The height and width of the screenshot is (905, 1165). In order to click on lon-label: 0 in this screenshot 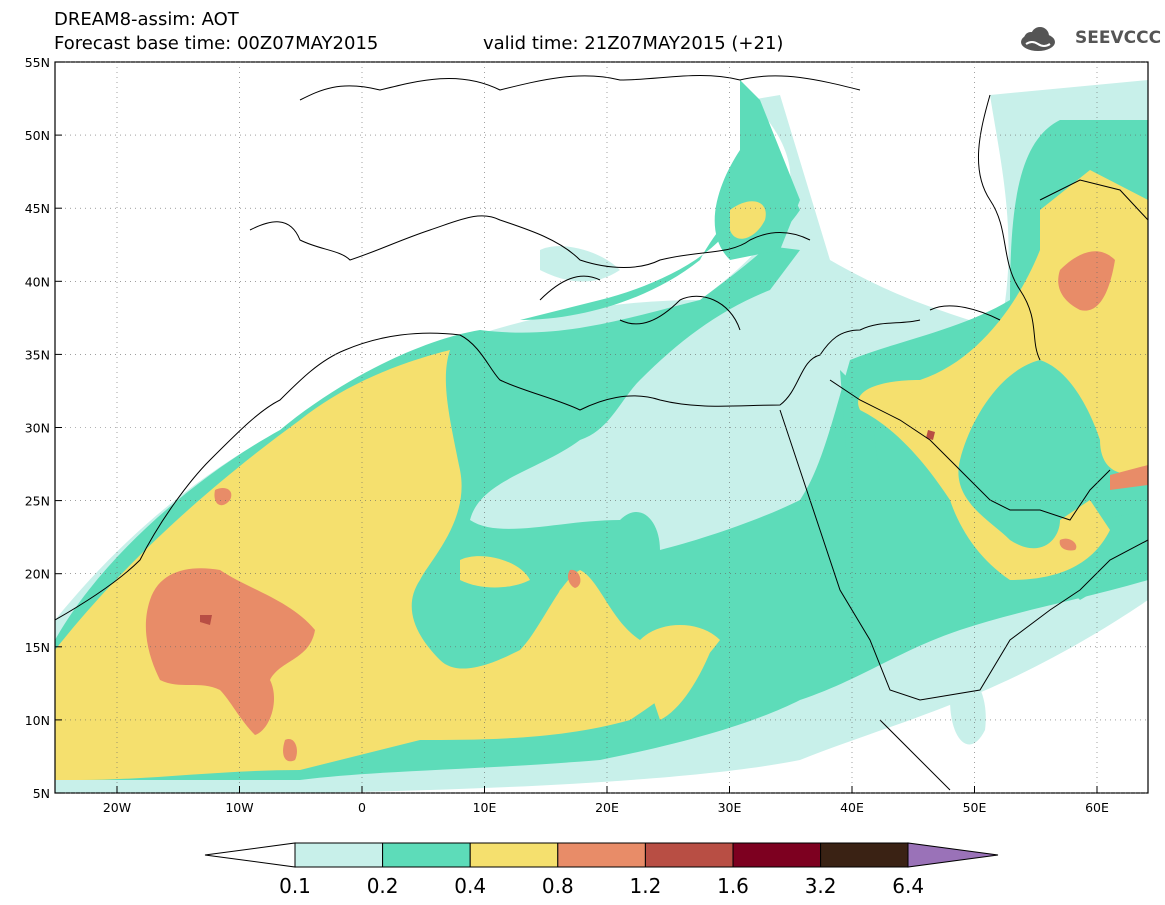, I will do `click(362, 807)`.